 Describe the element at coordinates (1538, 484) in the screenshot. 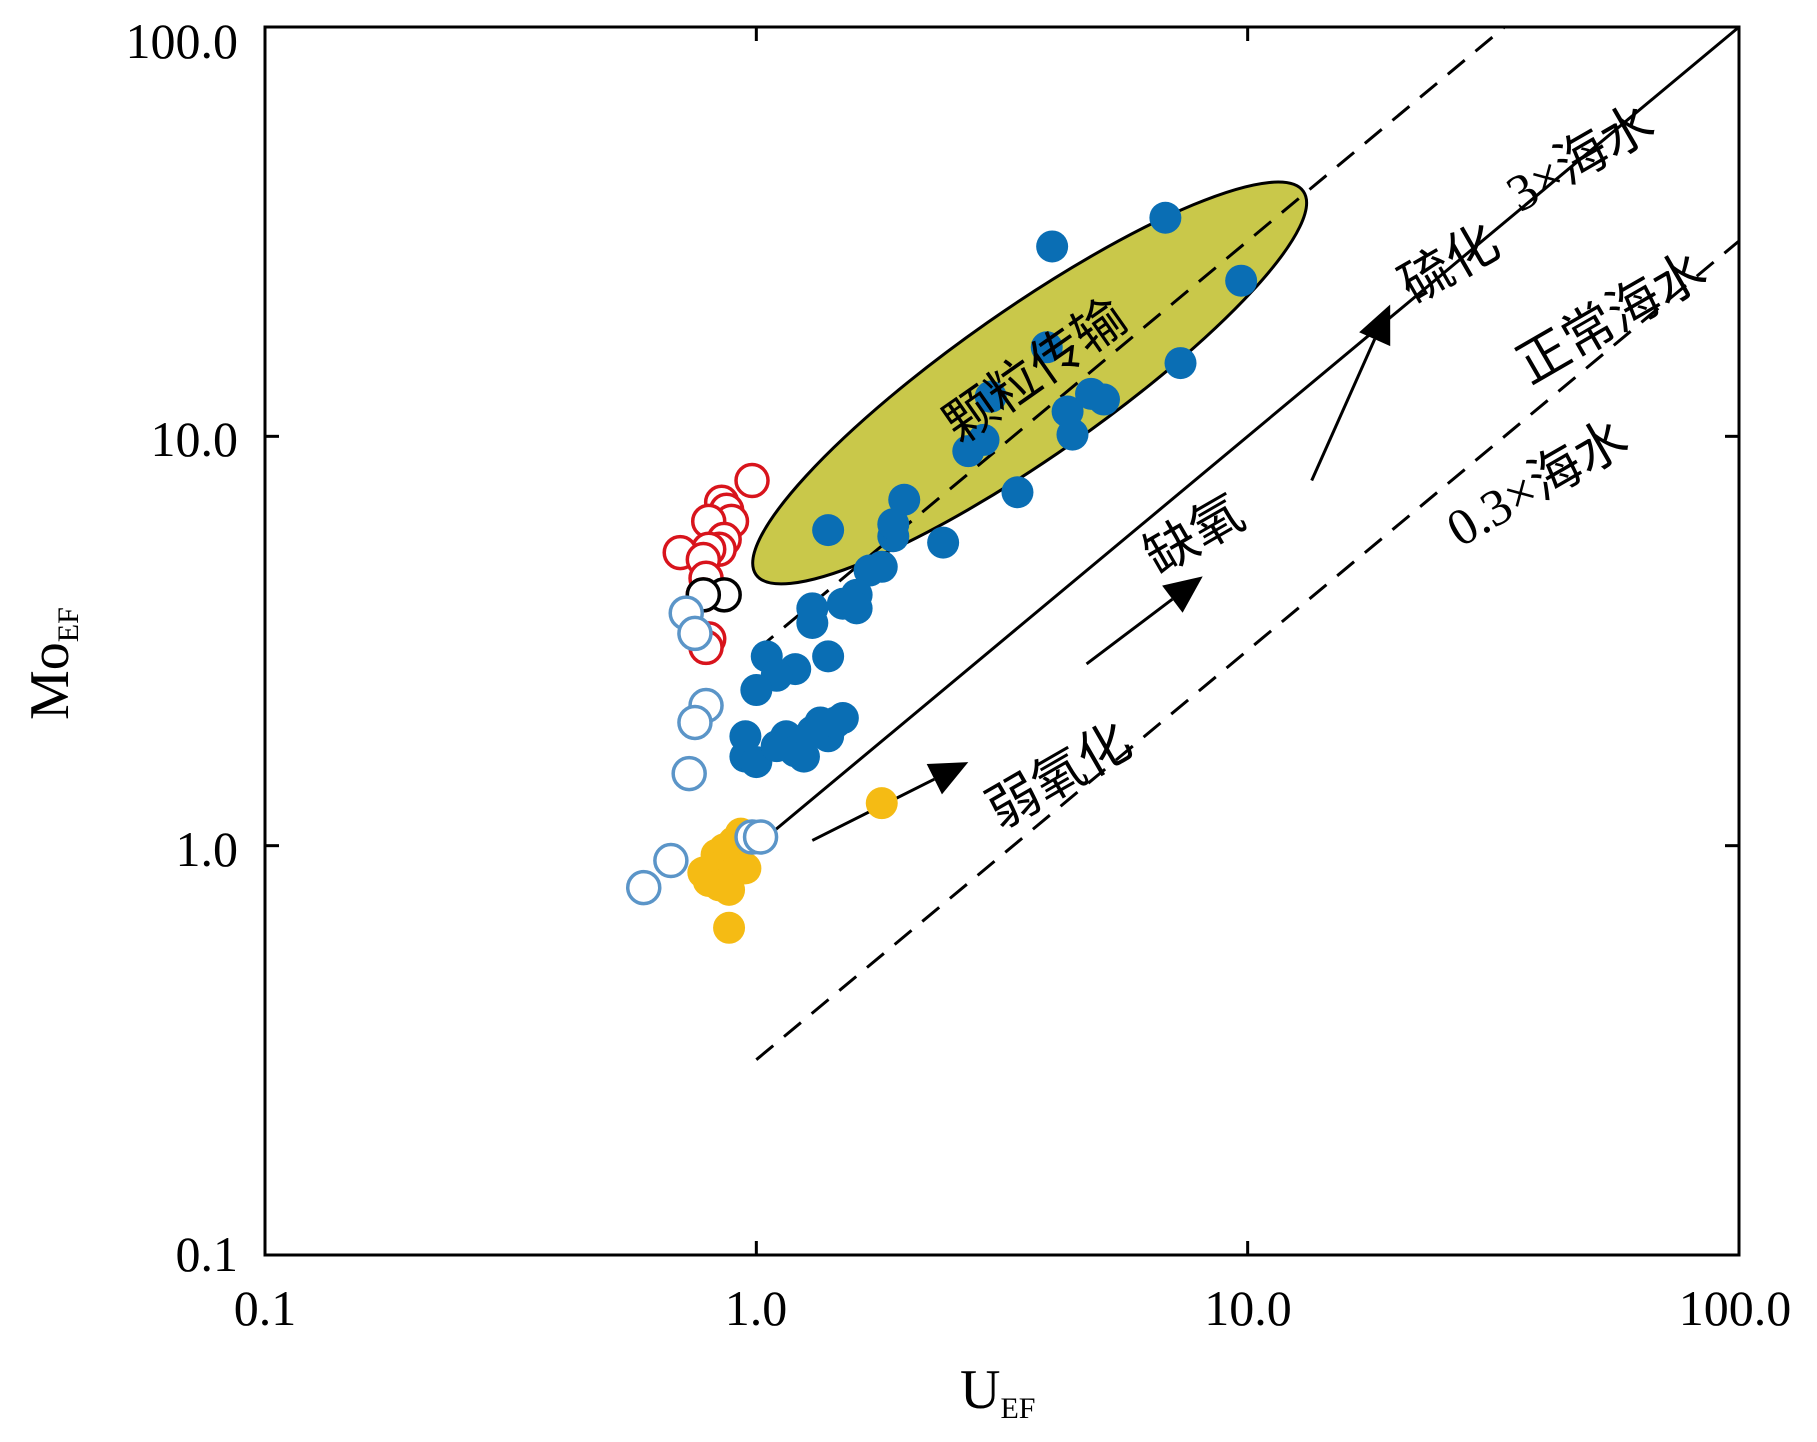

I see `label-0.3x-seawater: 0.3×海水` at that location.